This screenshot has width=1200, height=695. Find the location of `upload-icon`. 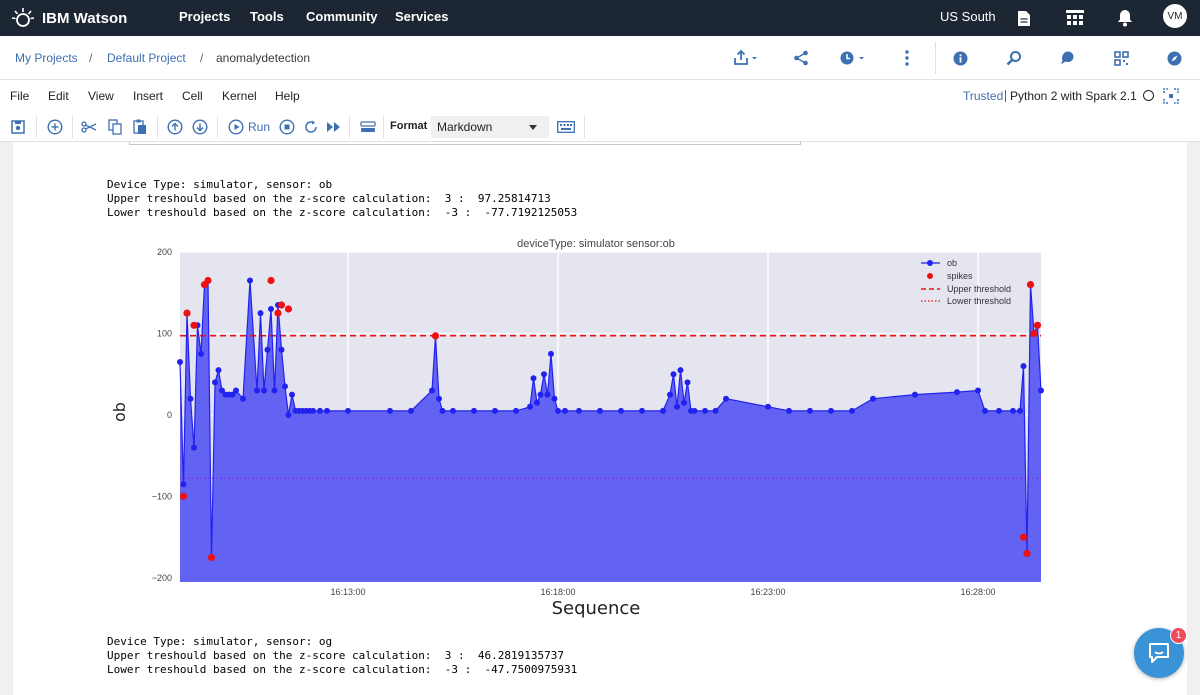

upload-icon is located at coordinates (745, 58).